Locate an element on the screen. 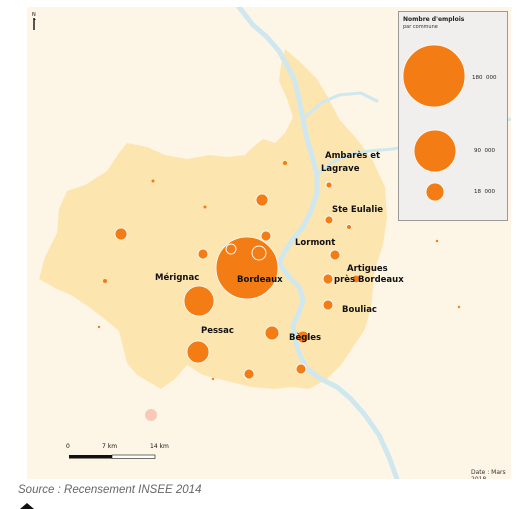  place-label-bouliac: Bouliac is located at coordinates (359, 310).